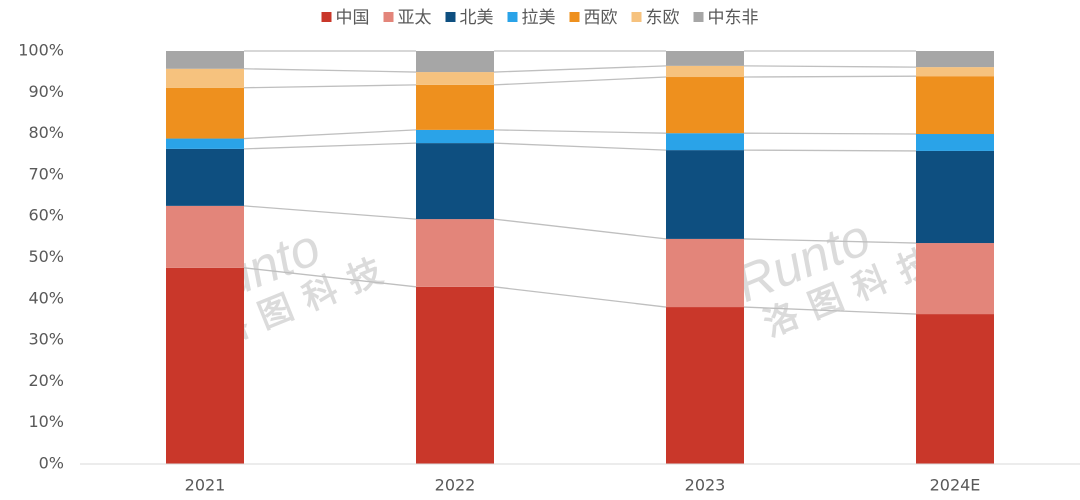 The image size is (1080, 500). I want to click on y-tick-label: 40%, so click(46, 297).